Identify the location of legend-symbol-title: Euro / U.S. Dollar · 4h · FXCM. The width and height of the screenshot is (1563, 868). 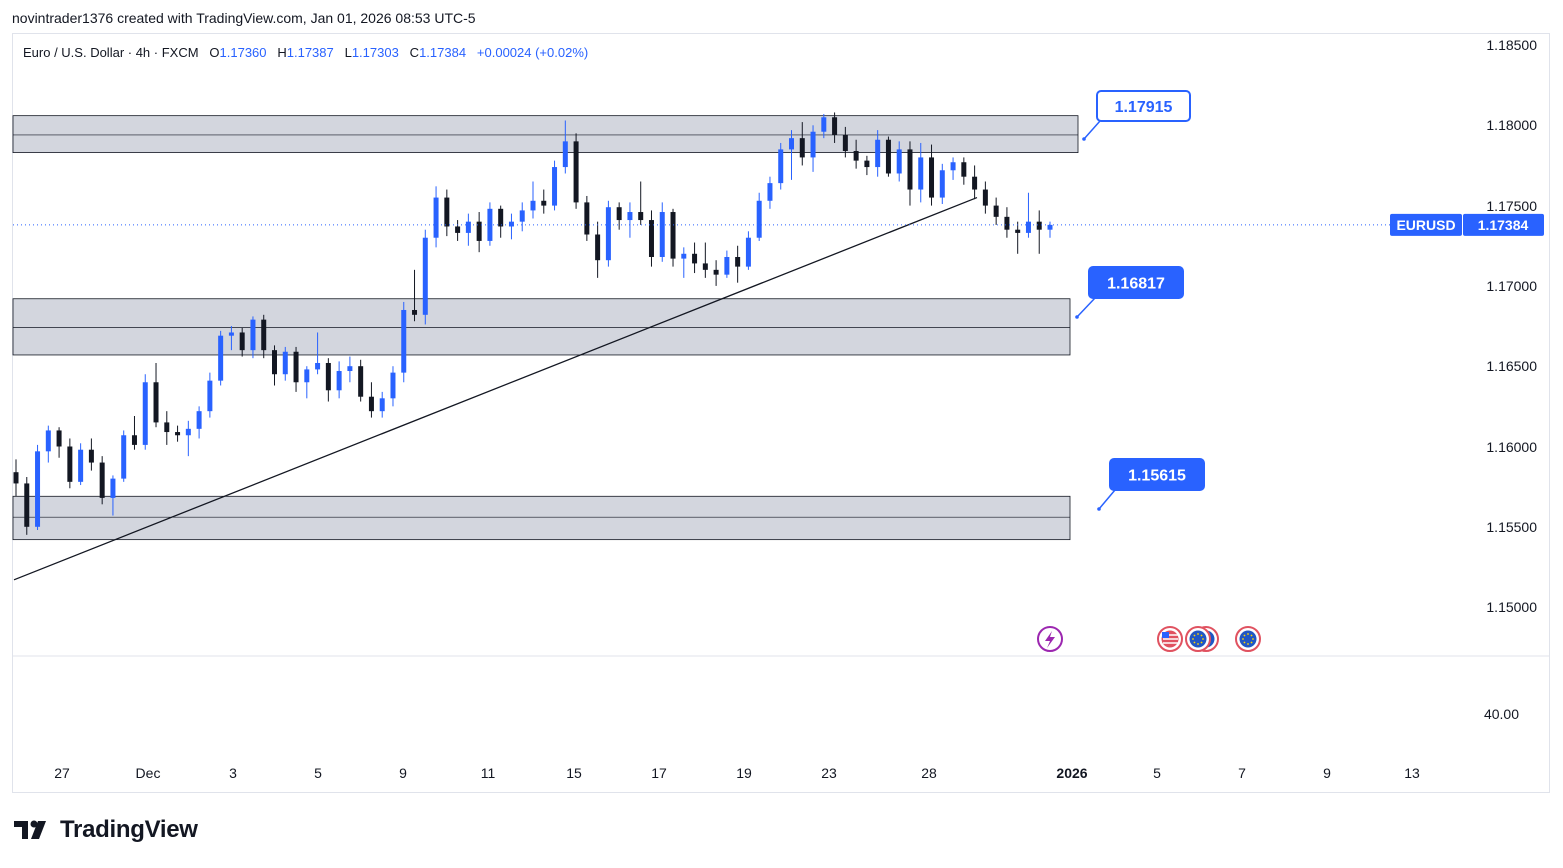
(111, 52).